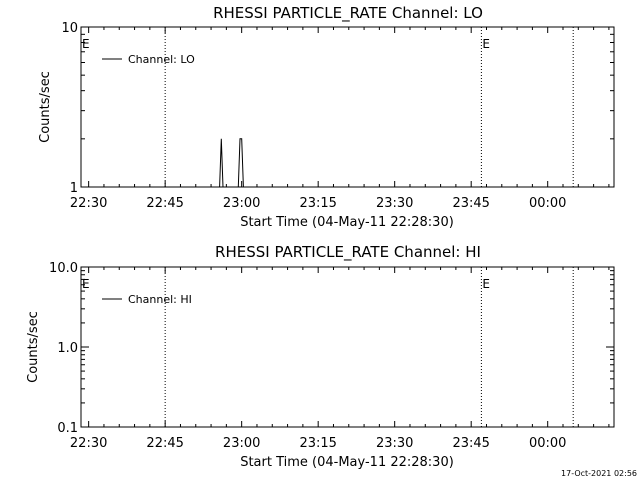  I want to click on y-tick-label: 1.0, so click(67, 348).